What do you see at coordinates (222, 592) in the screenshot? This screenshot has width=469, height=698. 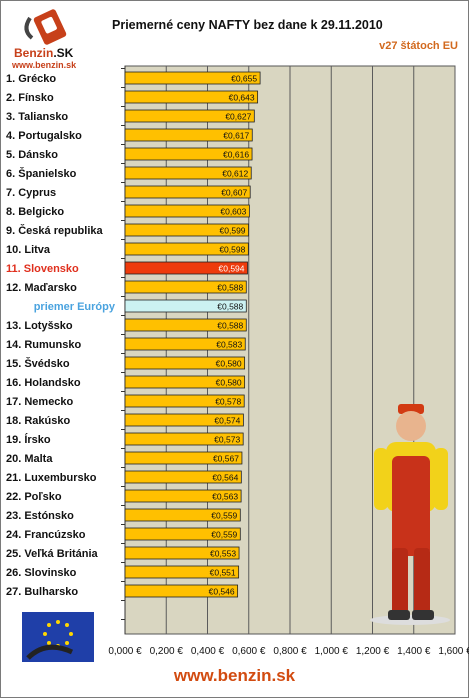 I see `data-label: €0,546` at bounding box center [222, 592].